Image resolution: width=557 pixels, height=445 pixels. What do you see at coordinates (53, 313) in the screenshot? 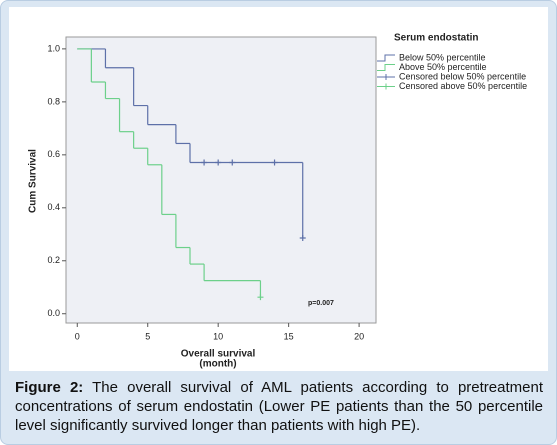
I see `y-tick-label: 0.0` at bounding box center [53, 313].